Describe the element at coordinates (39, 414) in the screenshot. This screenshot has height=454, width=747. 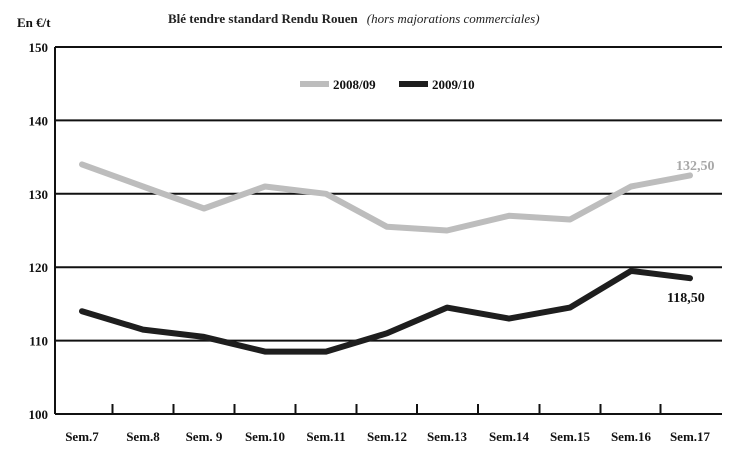
I see `y-tick-label: 100` at that location.